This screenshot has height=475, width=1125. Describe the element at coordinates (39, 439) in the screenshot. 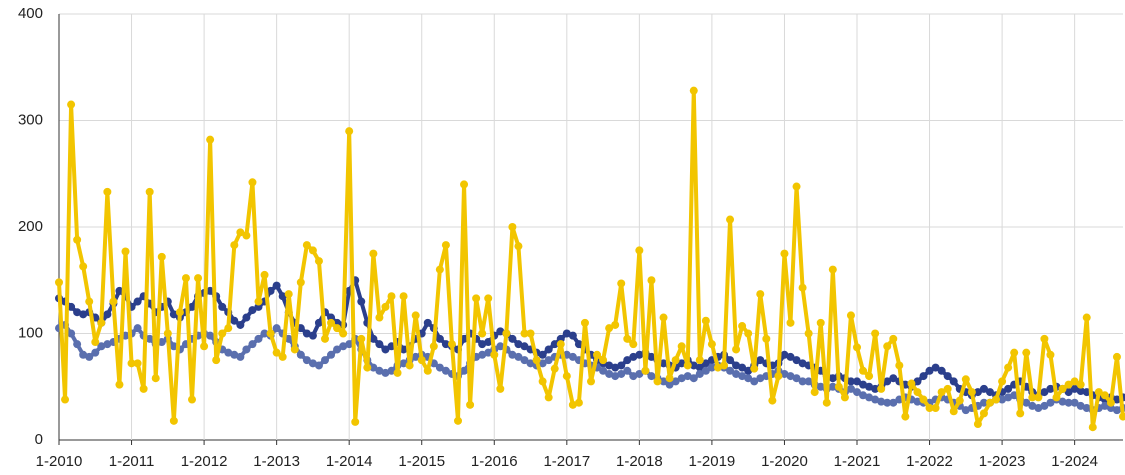

I see `y-tick-label: 0` at that location.